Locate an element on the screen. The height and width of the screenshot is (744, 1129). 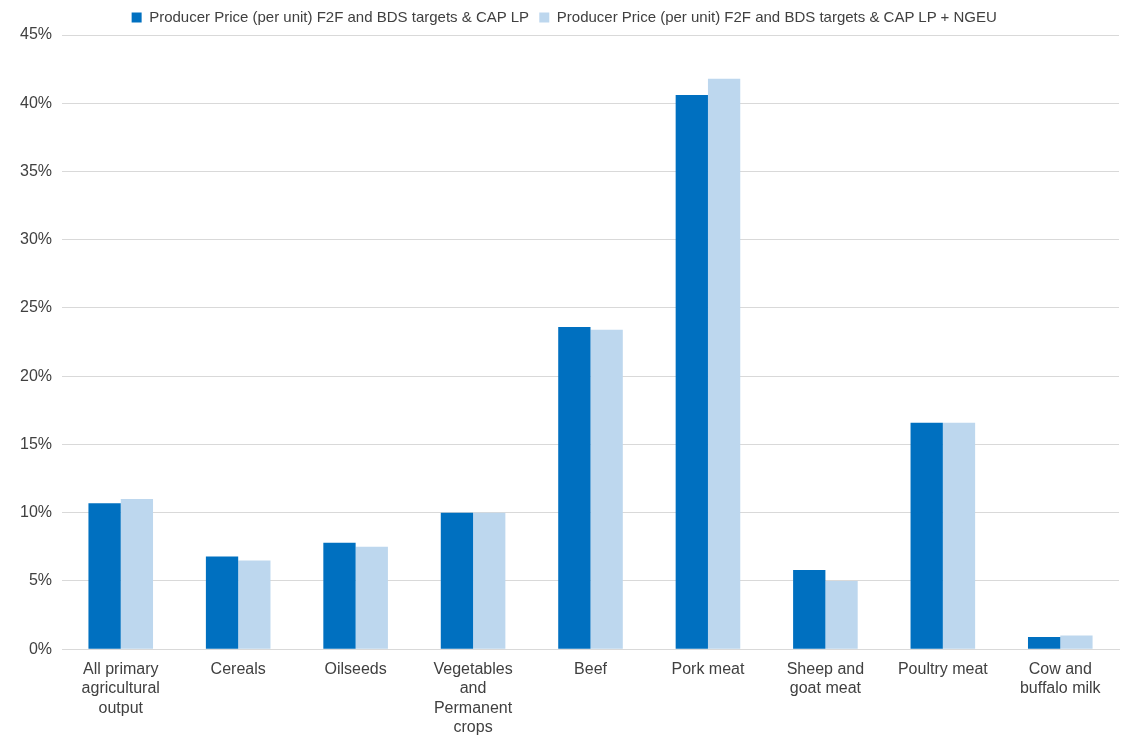
x-tick-label: Oilseeds is located at coordinates (355, 669).